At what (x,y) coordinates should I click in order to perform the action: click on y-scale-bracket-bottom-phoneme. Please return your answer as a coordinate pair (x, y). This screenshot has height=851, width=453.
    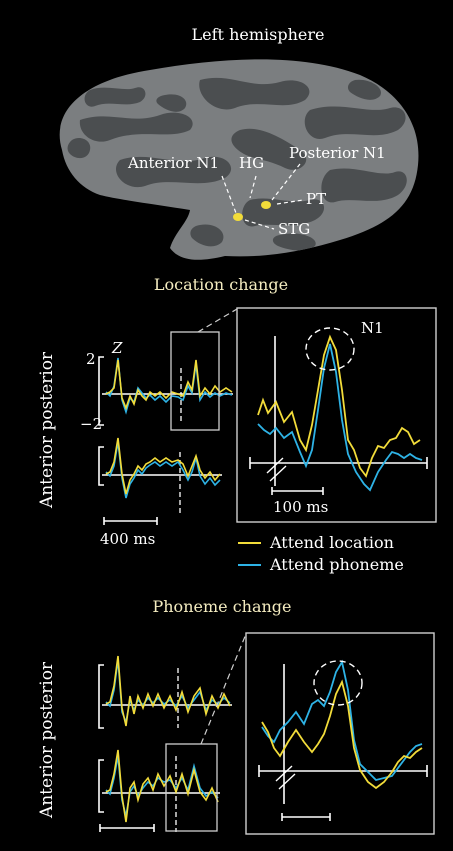
    Looking at the image, I should click on (101, 786).